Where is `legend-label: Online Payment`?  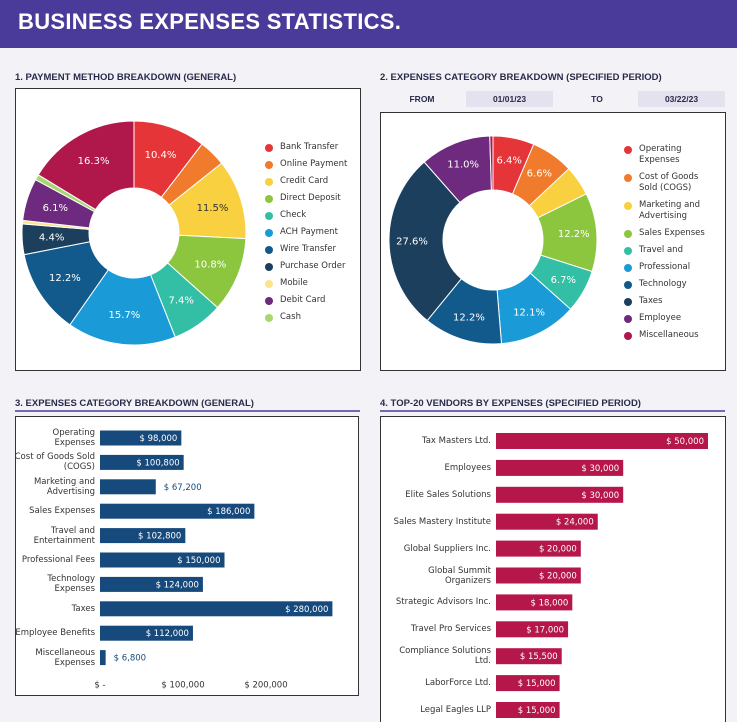 legend-label: Online Payment is located at coordinates (314, 164).